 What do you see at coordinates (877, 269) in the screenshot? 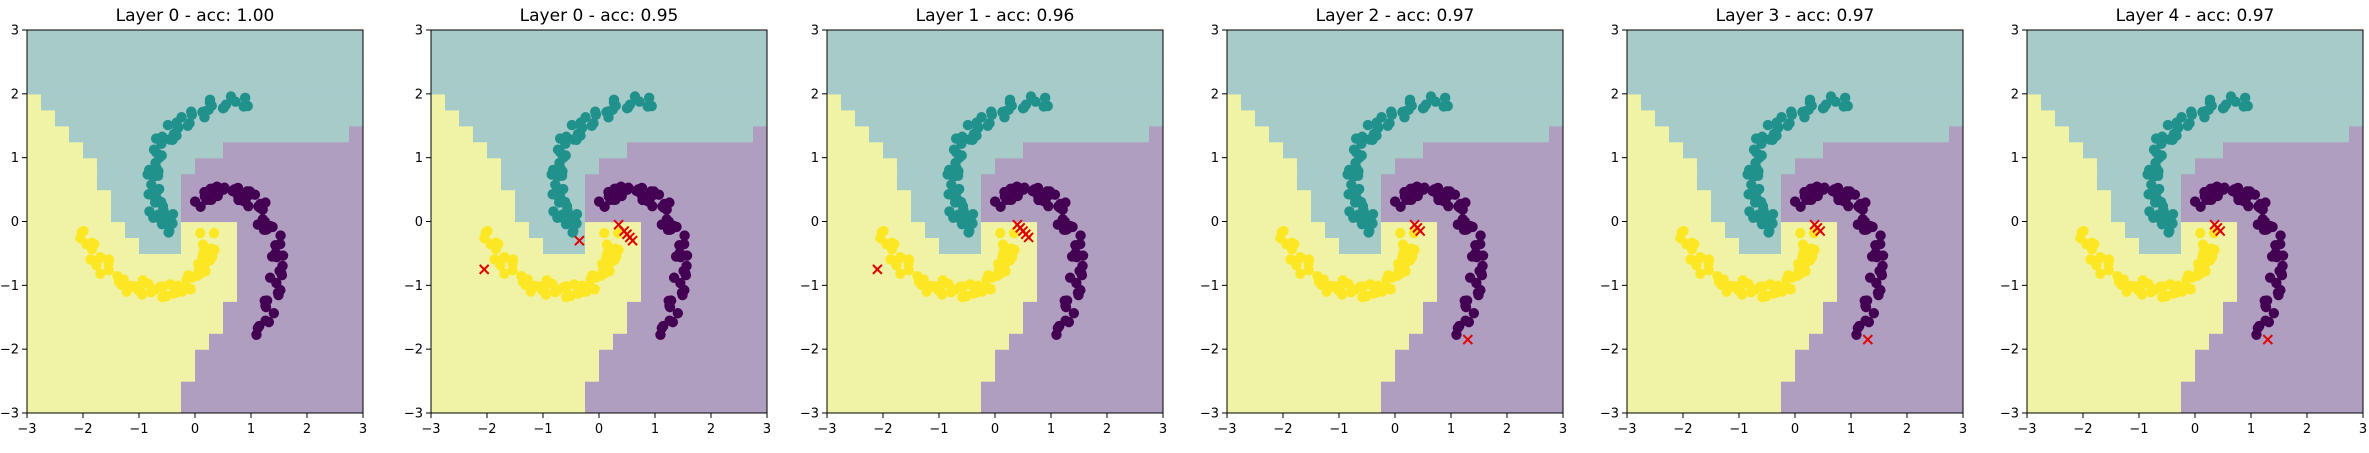
I see `error-marker` at bounding box center [877, 269].